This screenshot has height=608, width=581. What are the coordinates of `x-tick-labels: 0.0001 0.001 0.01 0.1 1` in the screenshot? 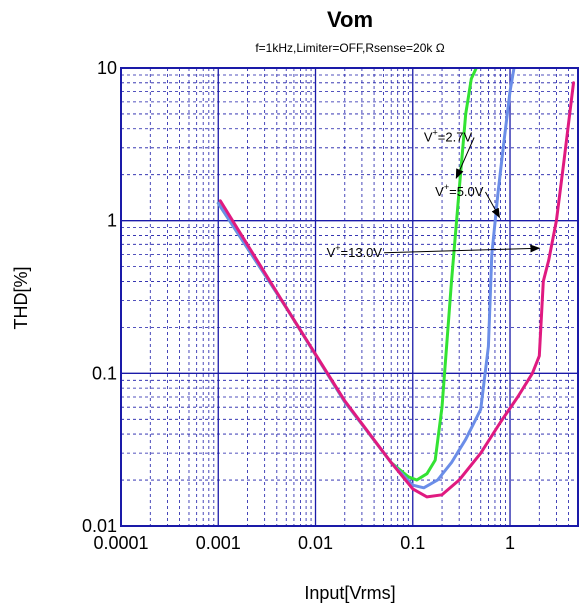 It's located at (304, 543).